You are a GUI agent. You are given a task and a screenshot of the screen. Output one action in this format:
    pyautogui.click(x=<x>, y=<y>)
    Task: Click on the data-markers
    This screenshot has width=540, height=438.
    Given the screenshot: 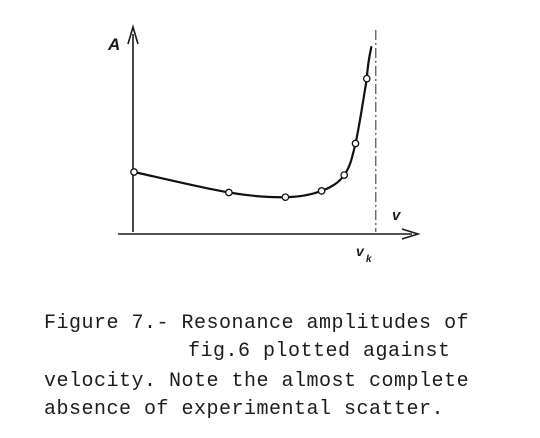 What is the action you would take?
    pyautogui.click(x=250, y=138)
    